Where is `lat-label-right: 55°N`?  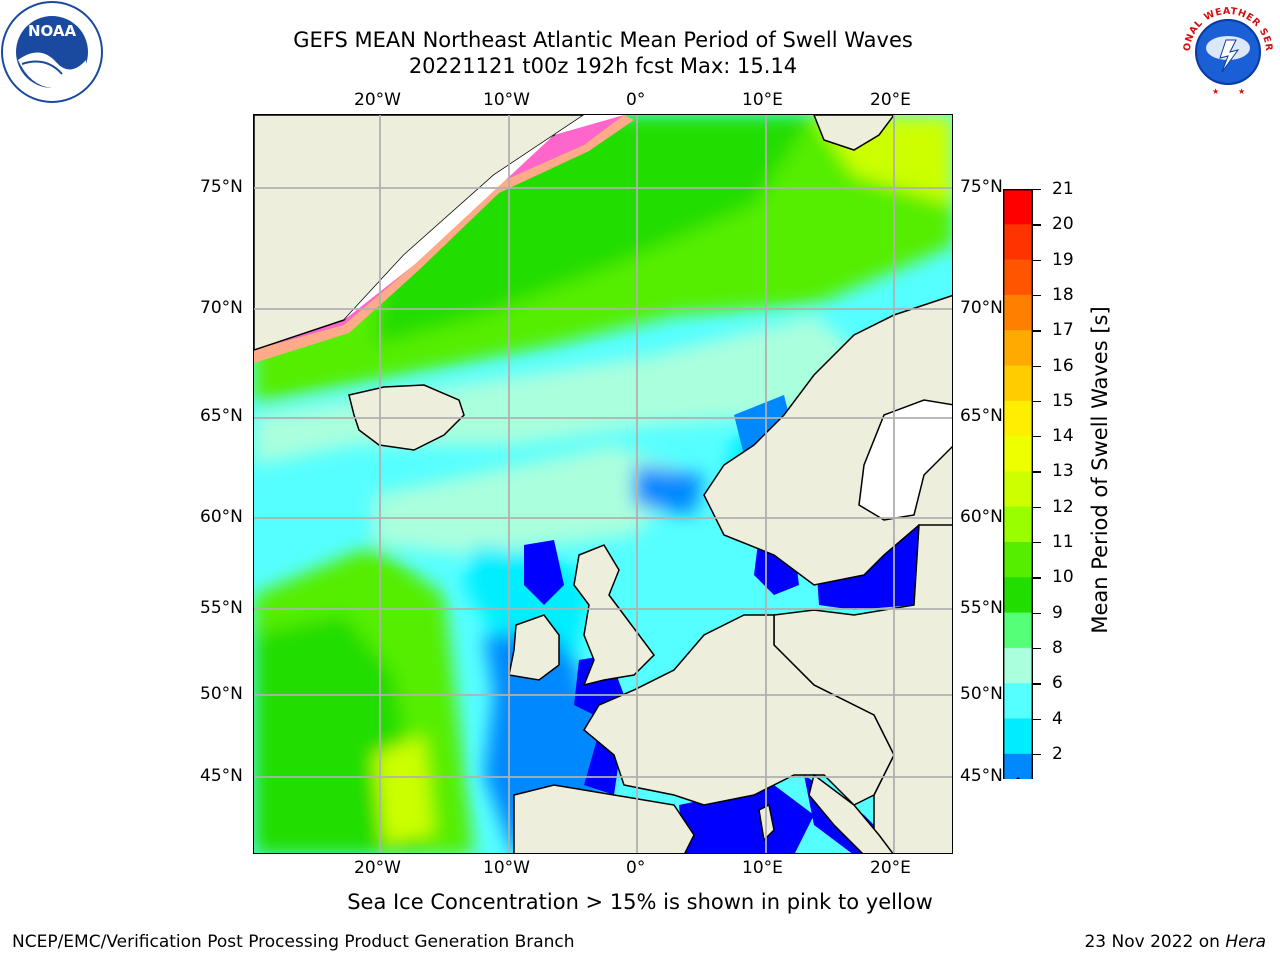
lat-label-right: 55°N is located at coordinates (981, 608).